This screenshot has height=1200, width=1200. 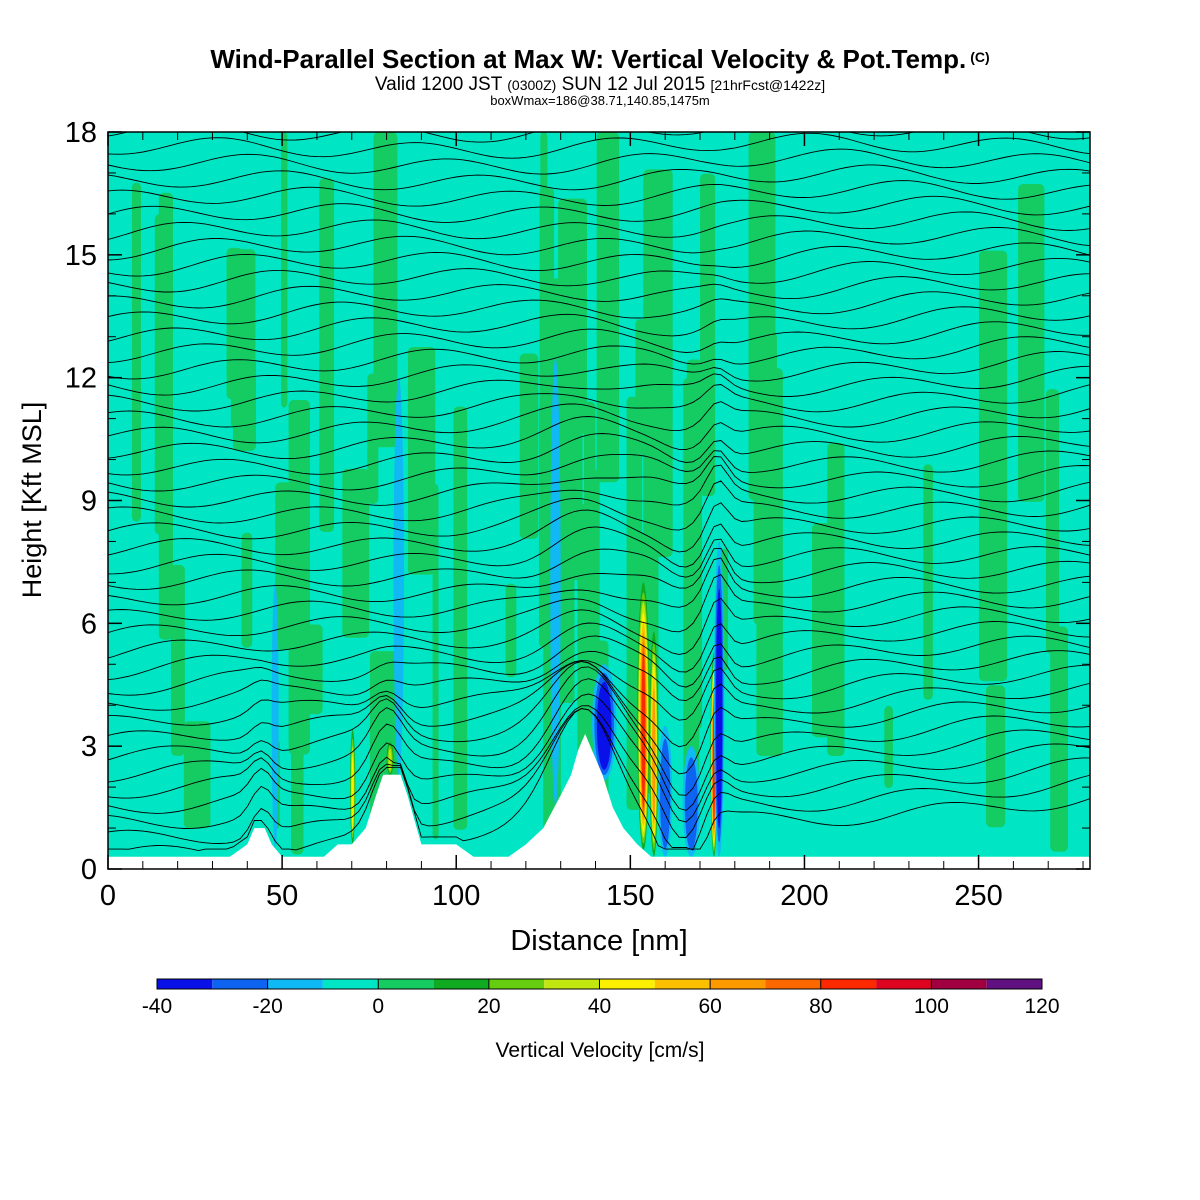 What do you see at coordinates (89, 747) in the screenshot?
I see `y-tick-label: 3` at bounding box center [89, 747].